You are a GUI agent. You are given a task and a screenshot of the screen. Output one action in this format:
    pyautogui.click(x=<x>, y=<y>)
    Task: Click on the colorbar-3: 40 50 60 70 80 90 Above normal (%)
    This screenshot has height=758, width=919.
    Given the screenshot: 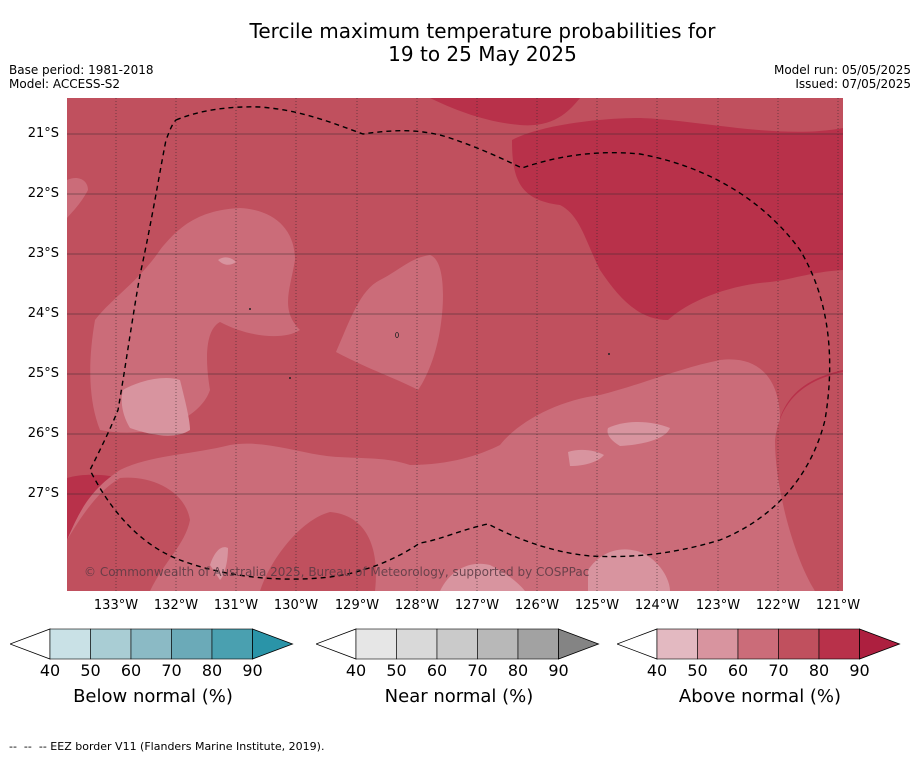 What is the action you would take?
    pyautogui.click(x=759, y=673)
    